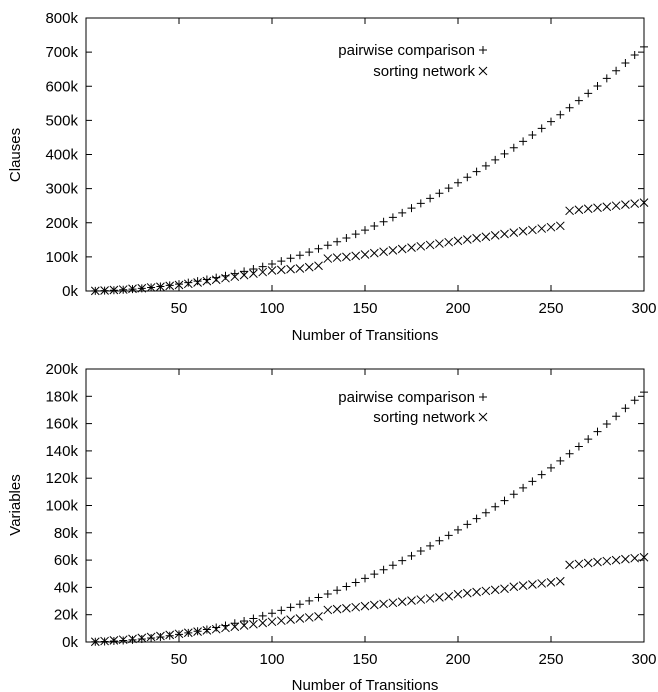  What do you see at coordinates (364, 659) in the screenshot?
I see `x-tick-label: 150` at bounding box center [364, 659].